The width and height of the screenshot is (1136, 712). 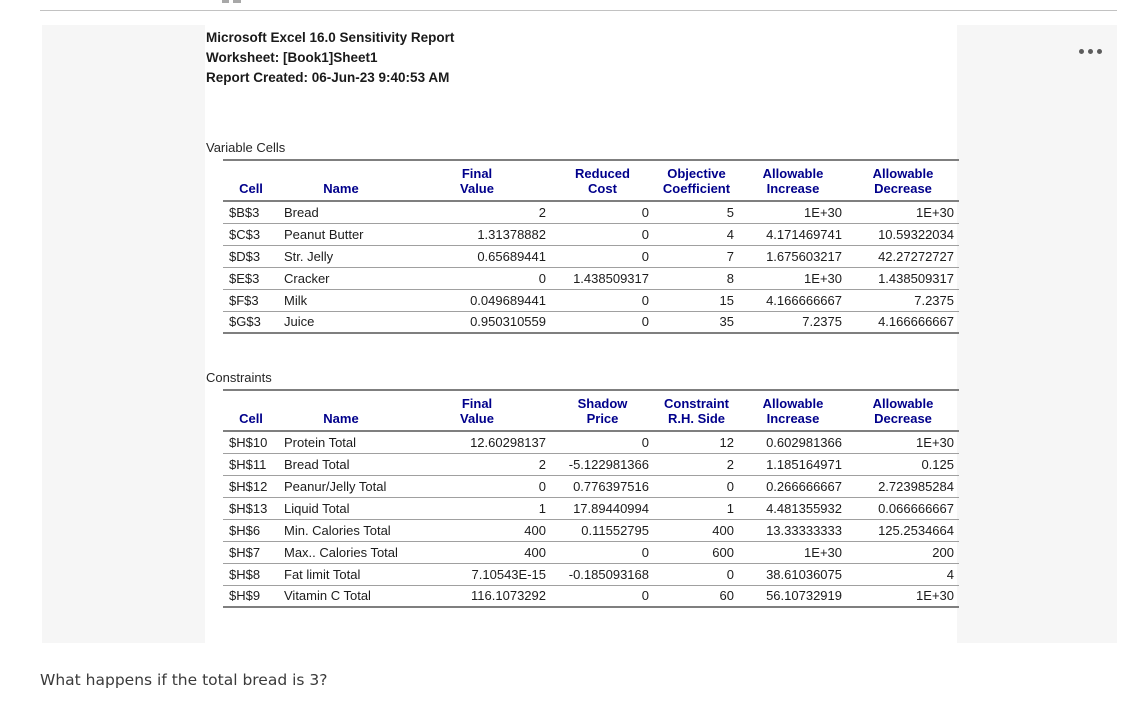 I want to click on value-cell: -0.185093168, so click(x=608, y=574).